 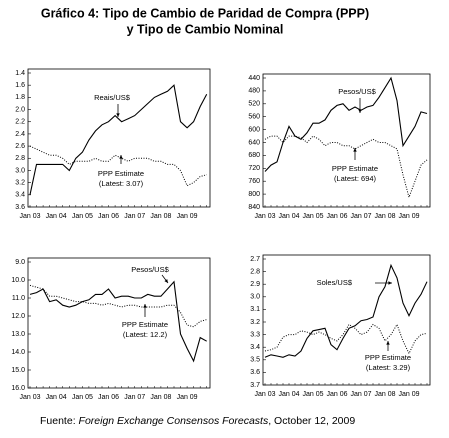 I want to click on source-suffix: , October 12, 2009, so click(x=311, y=421).